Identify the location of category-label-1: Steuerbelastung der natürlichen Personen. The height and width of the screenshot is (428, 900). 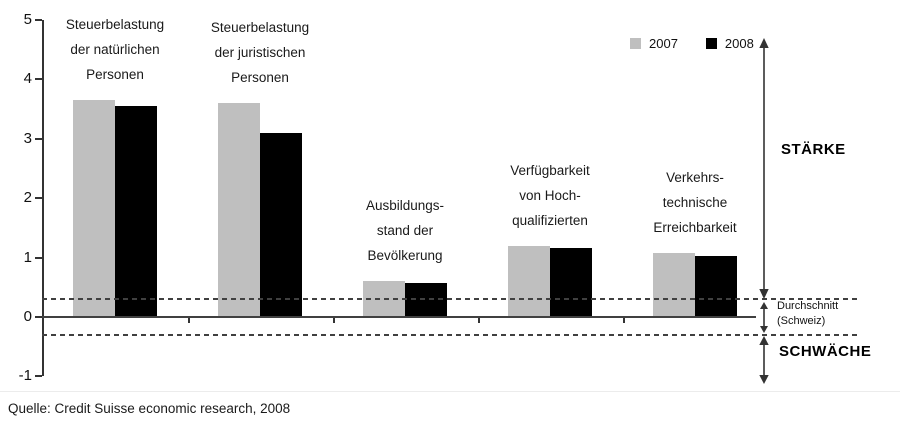
(115, 49).